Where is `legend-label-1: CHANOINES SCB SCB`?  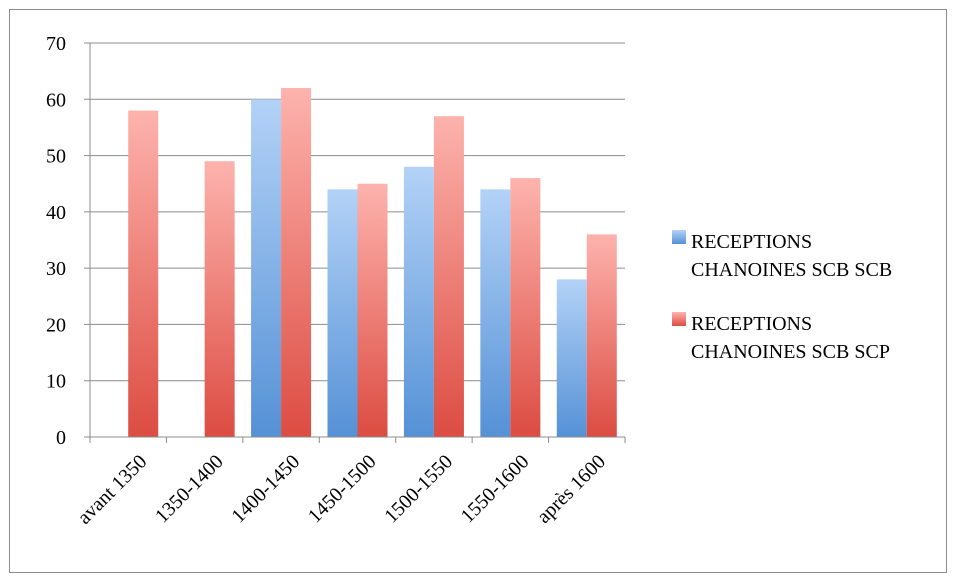 legend-label-1: CHANOINES SCB SCB is located at coordinates (791, 270).